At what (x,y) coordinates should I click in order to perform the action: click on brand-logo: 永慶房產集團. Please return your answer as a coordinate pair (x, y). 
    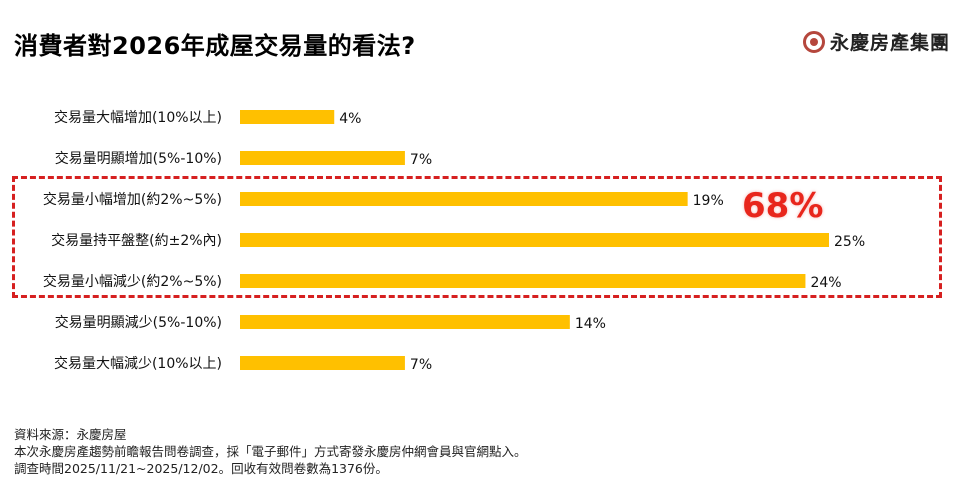
    Looking at the image, I should click on (876, 41).